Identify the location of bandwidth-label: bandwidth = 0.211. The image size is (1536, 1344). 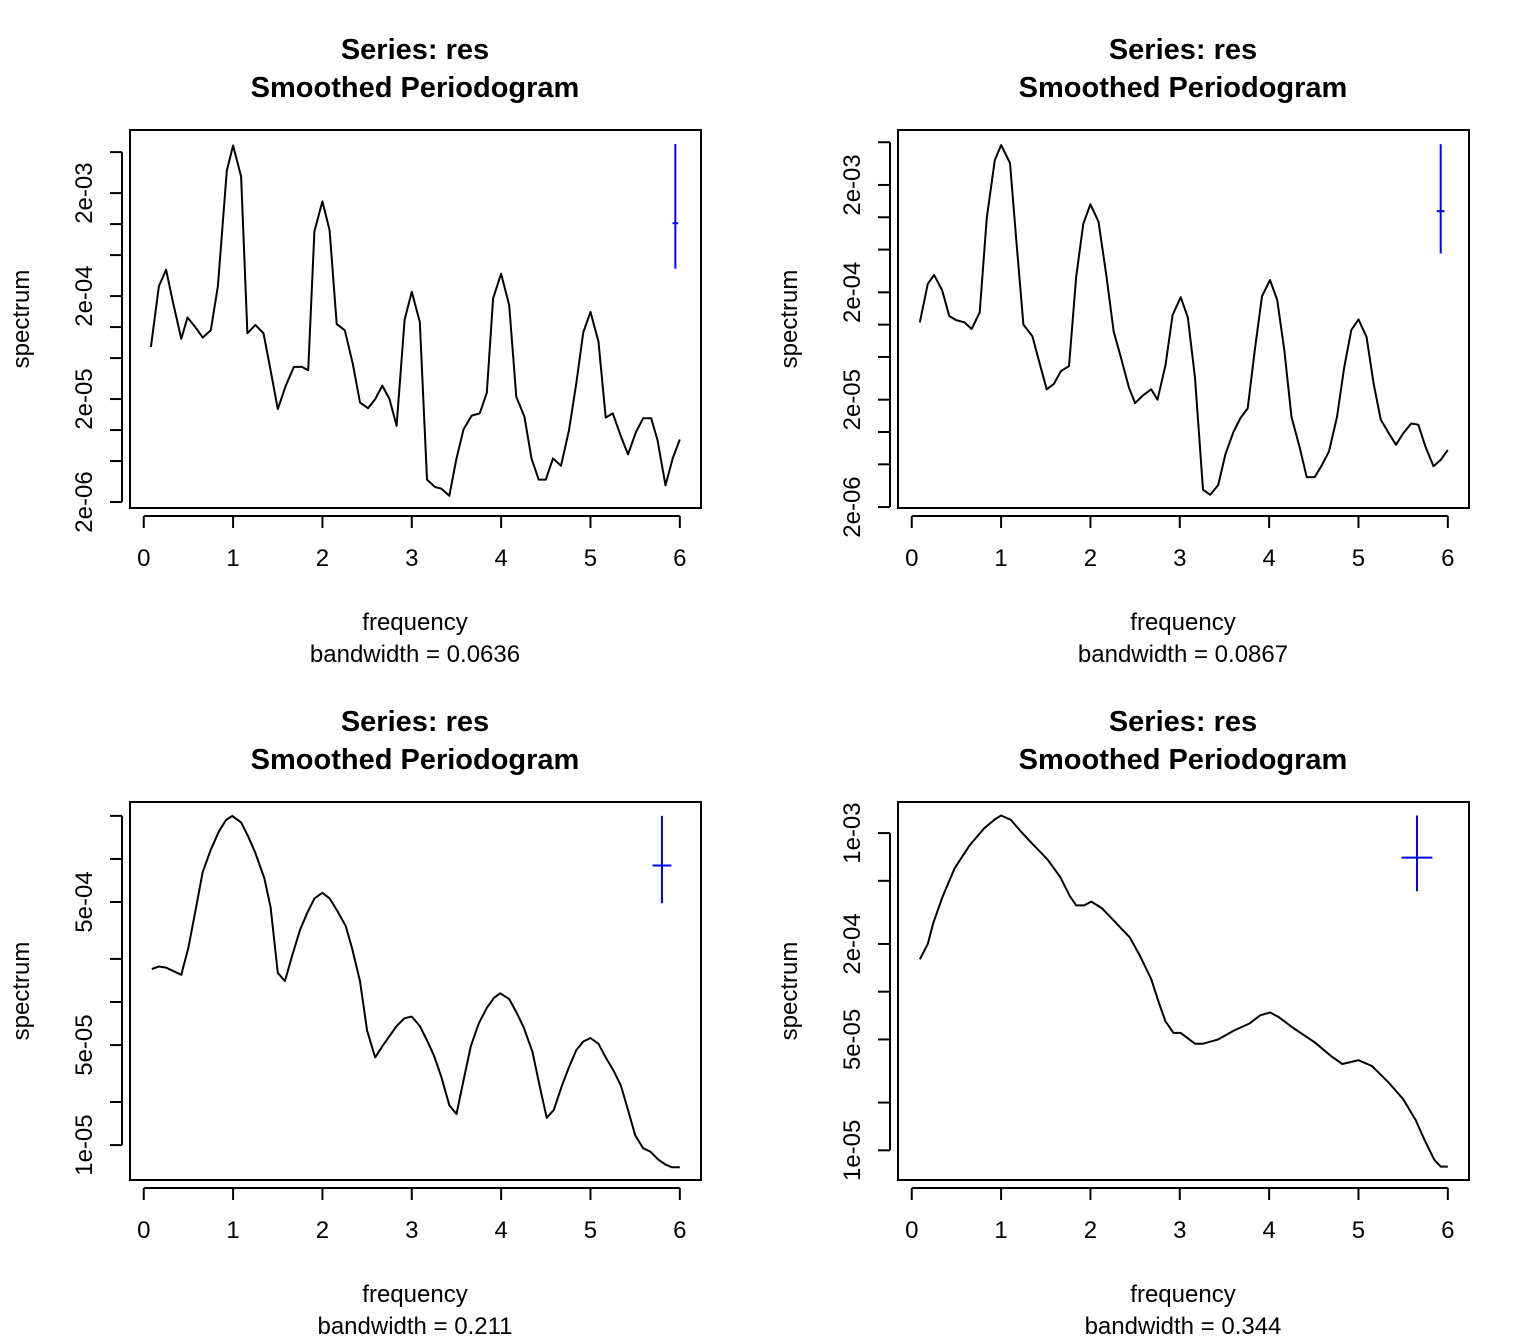
(414, 1326).